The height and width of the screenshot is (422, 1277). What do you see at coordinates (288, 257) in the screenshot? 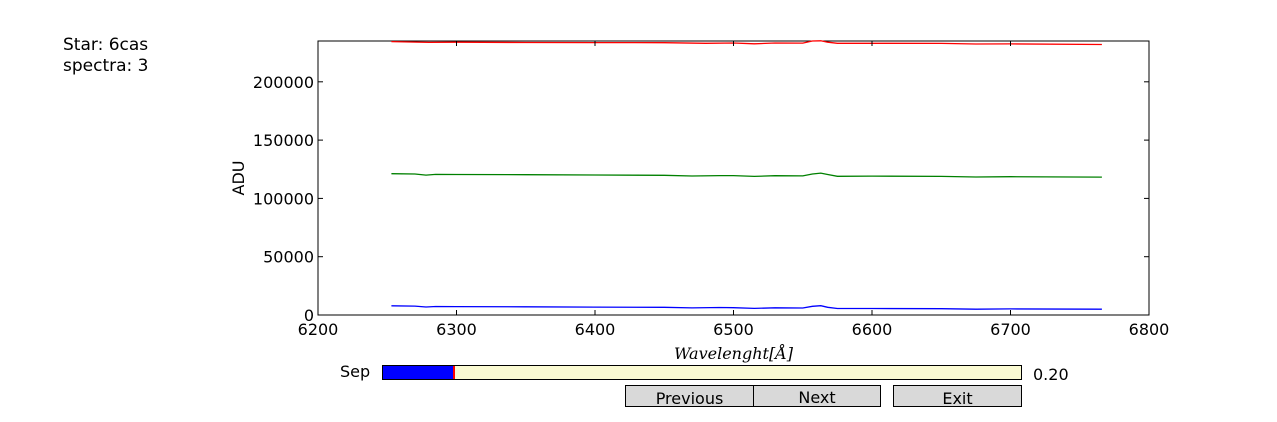
I see `y-tick-label: 50000` at bounding box center [288, 257].